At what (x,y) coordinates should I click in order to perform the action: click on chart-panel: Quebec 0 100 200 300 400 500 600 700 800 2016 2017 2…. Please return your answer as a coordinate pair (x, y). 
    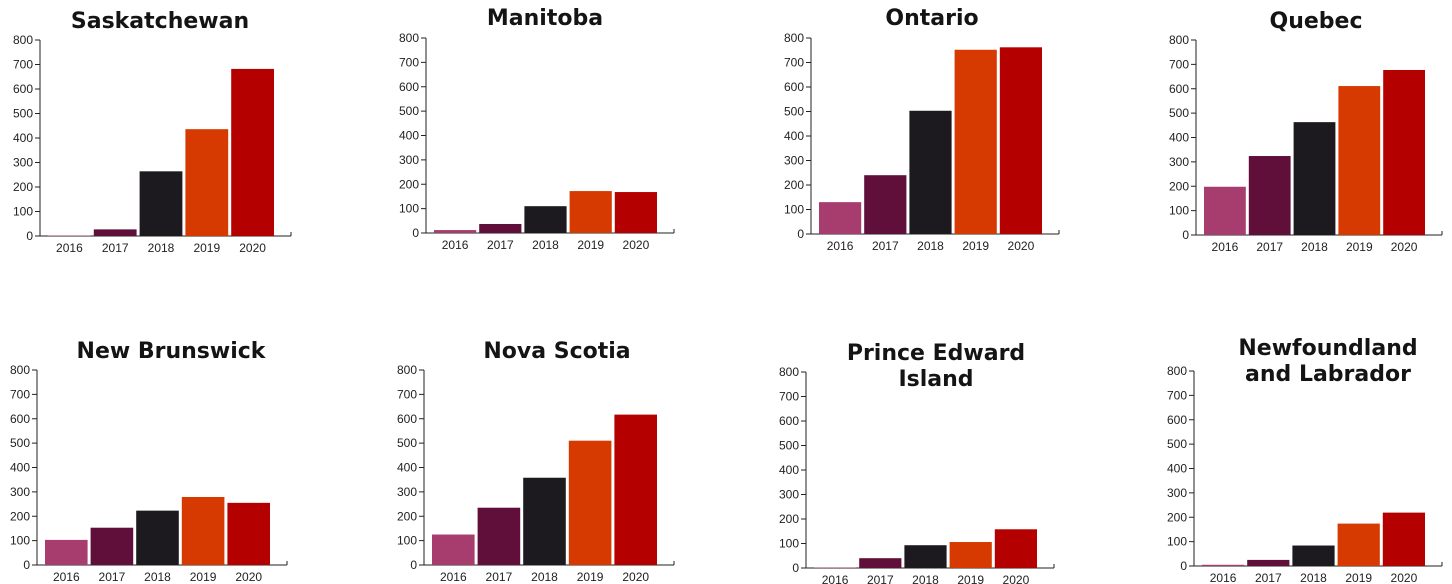
    Looking at the image, I should click on (1306, 131).